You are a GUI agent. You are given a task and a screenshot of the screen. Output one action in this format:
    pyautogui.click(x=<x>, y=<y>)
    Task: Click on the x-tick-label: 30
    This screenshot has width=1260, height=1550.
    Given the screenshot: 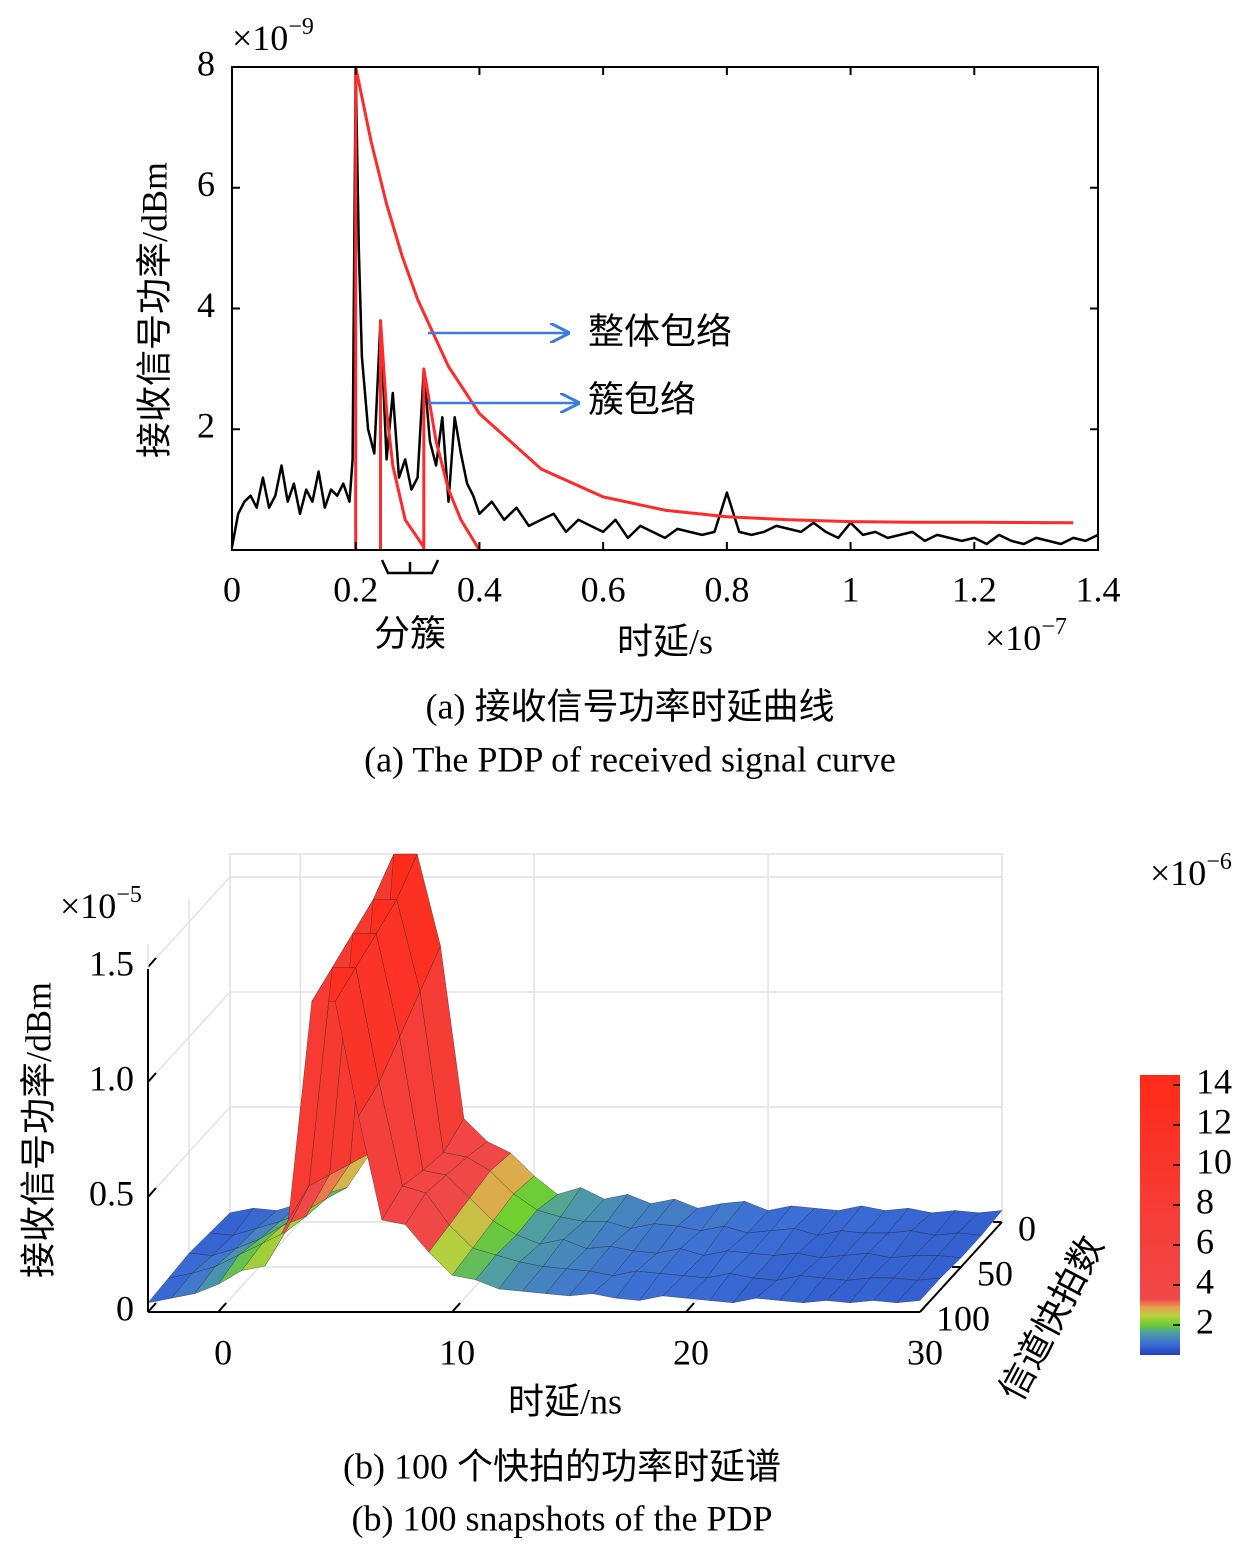 What is the action you would take?
    pyautogui.click(x=925, y=1352)
    